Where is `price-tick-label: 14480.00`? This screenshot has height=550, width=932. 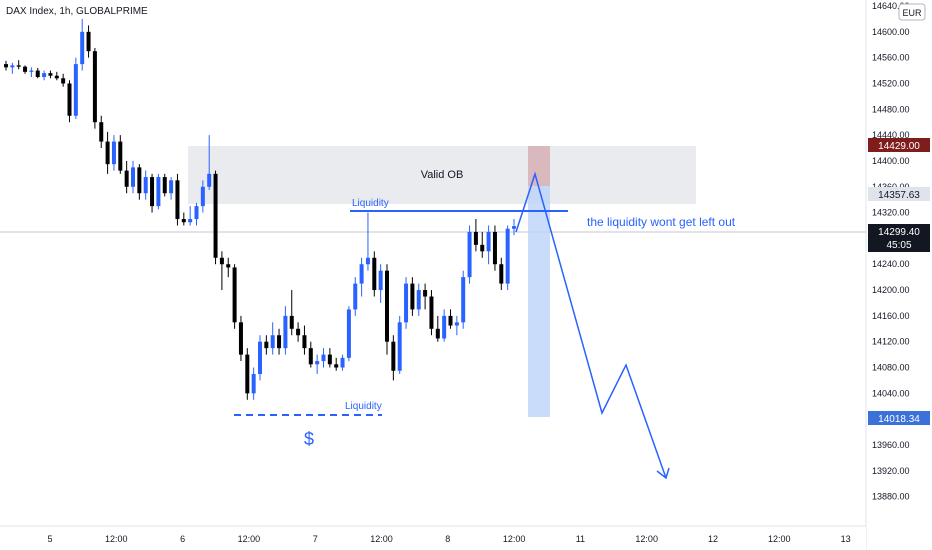
price-tick-label: 14480.00 is located at coordinates (891, 109).